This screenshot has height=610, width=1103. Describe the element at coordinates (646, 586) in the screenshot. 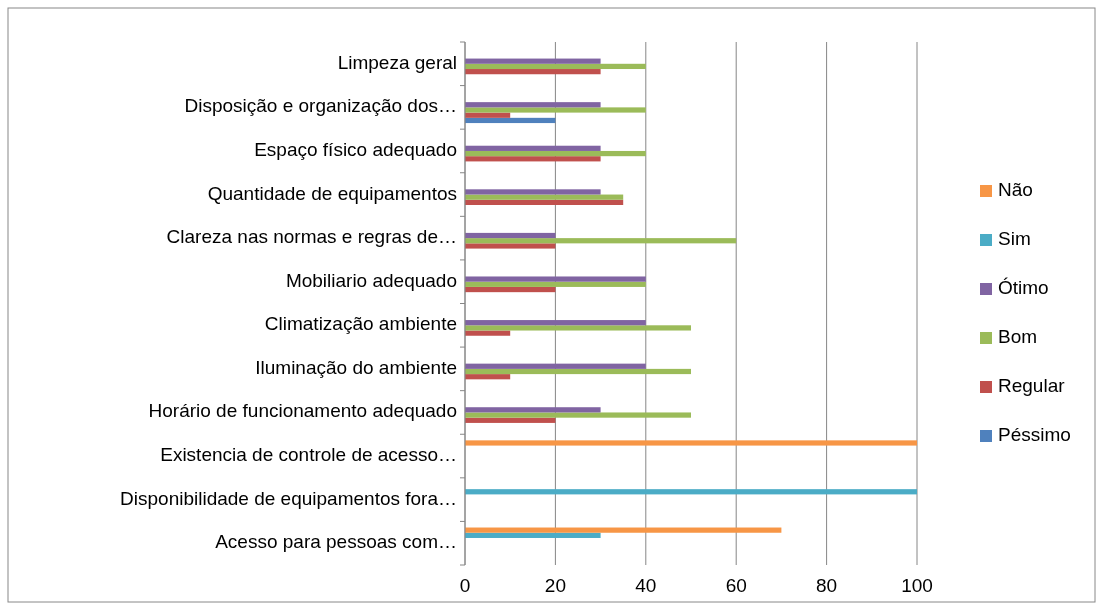

I see `x-tick-label: 40` at that location.